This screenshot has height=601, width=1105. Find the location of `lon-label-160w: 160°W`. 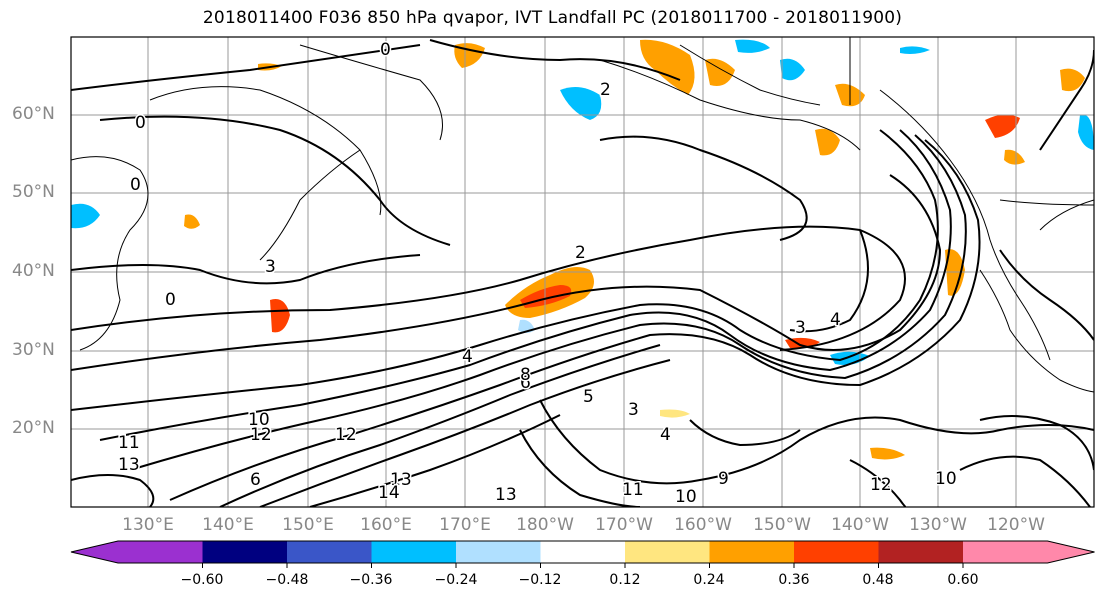

lon-label-160w: 160°W is located at coordinates (703, 525).